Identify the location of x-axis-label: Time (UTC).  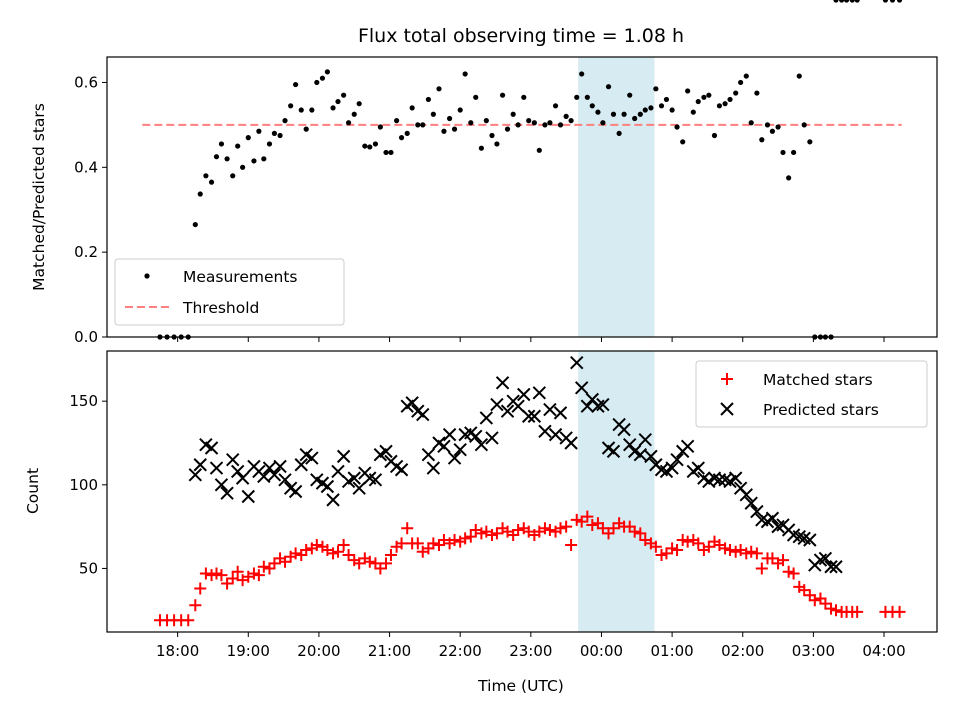
(520, 686).